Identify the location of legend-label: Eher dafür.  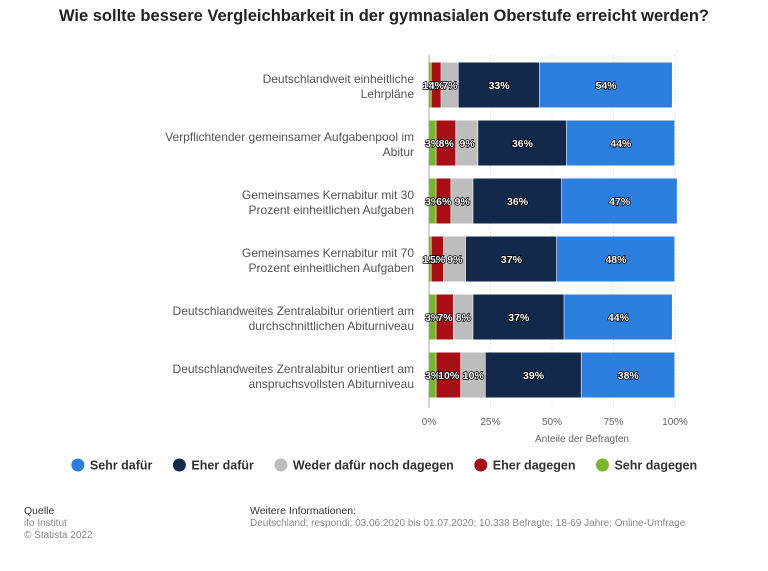
(222, 466).